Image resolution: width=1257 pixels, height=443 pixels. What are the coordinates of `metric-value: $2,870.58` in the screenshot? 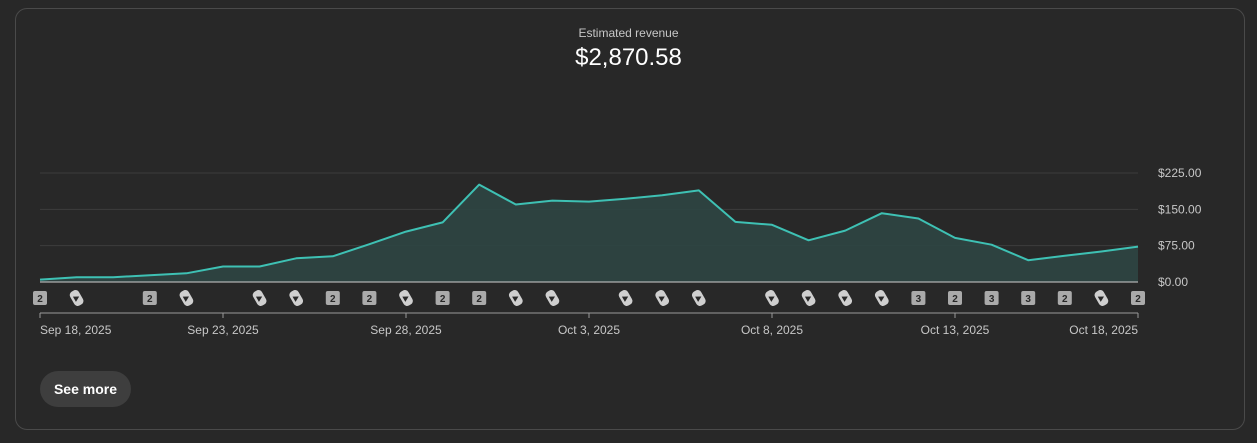 It's located at (628, 57).